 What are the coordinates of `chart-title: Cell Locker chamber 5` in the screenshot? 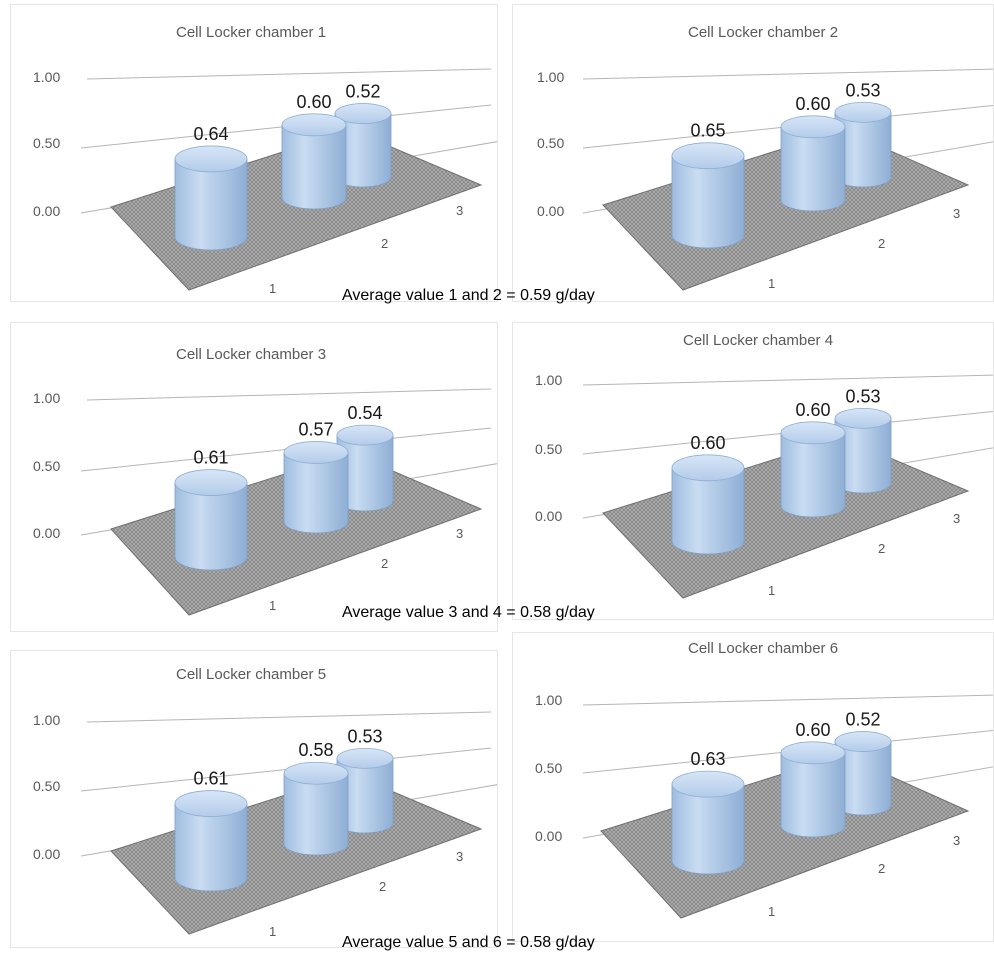 It's located at (251, 674).